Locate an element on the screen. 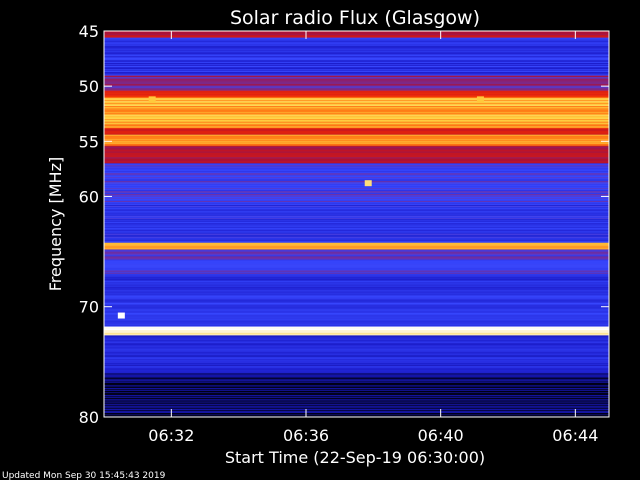 This screenshot has width=640, height=480. y-tick-label: 60 is located at coordinates (89, 196).